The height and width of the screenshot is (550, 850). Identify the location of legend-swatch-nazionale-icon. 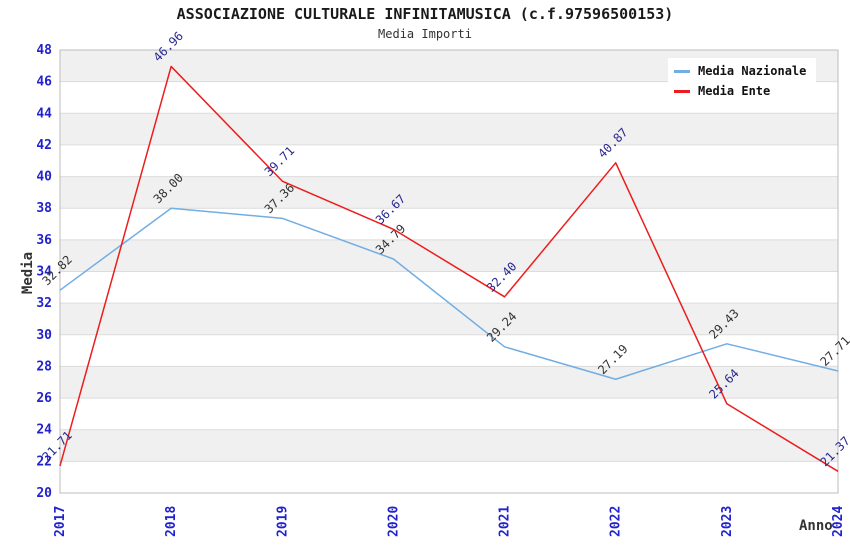
(682, 71).